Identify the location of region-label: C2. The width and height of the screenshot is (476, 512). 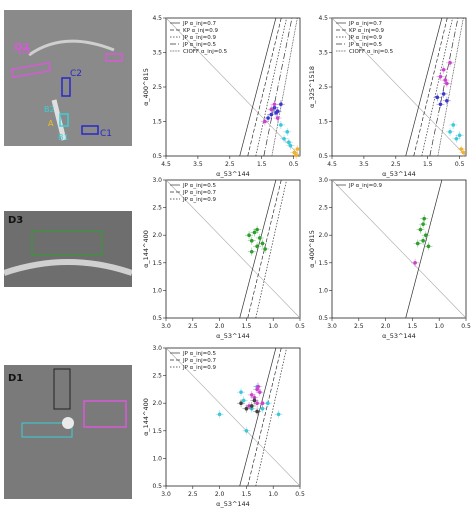
(76, 74).